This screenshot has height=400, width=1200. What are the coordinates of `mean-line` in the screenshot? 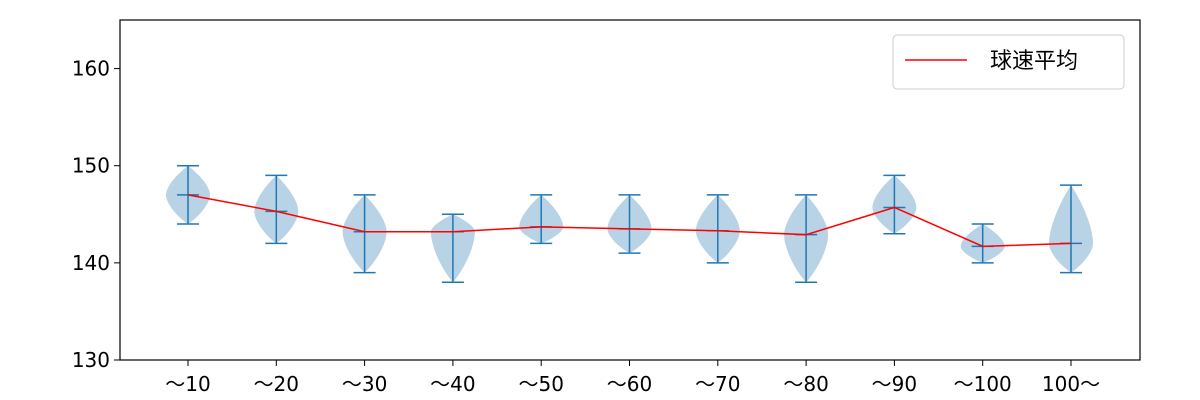 It's located at (629, 221).